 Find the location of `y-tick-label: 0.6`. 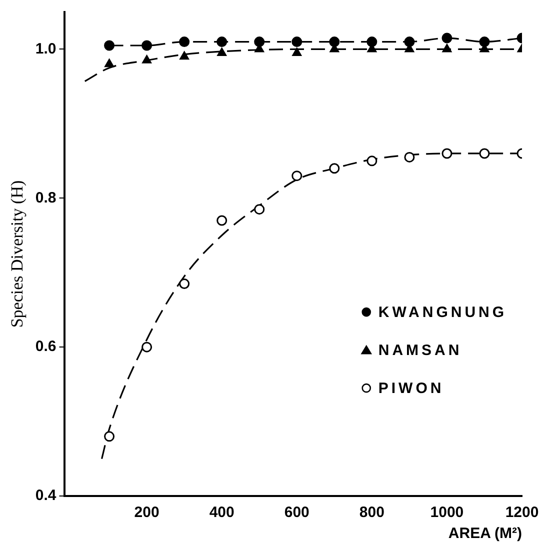

y-tick-label: 0.6 is located at coordinates (45, 347).